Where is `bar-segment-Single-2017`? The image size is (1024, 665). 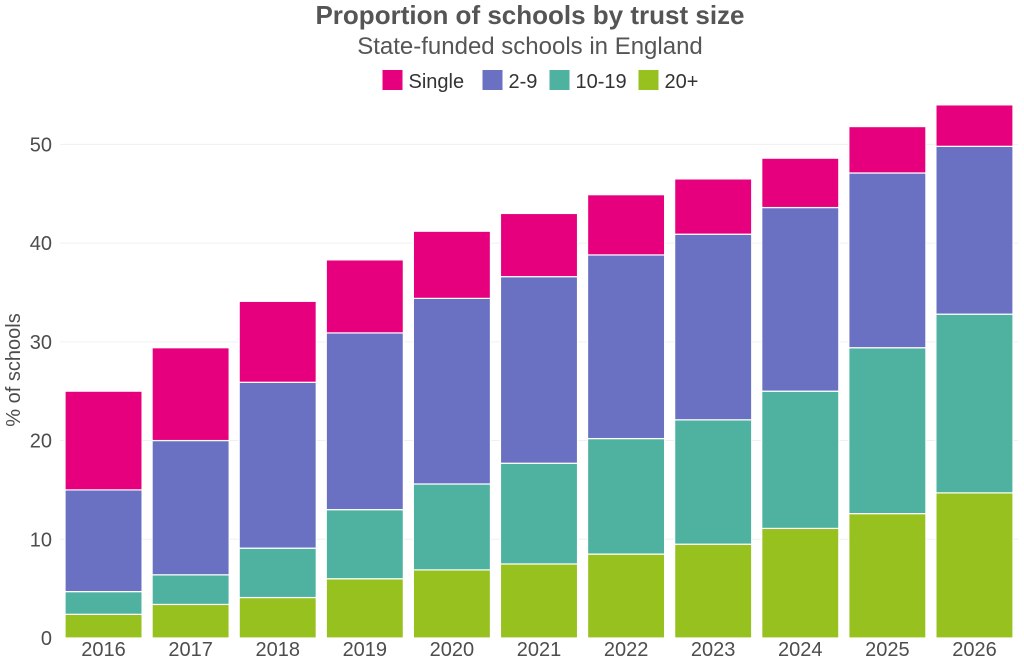 bar-segment-Single-2017 is located at coordinates (190, 394).